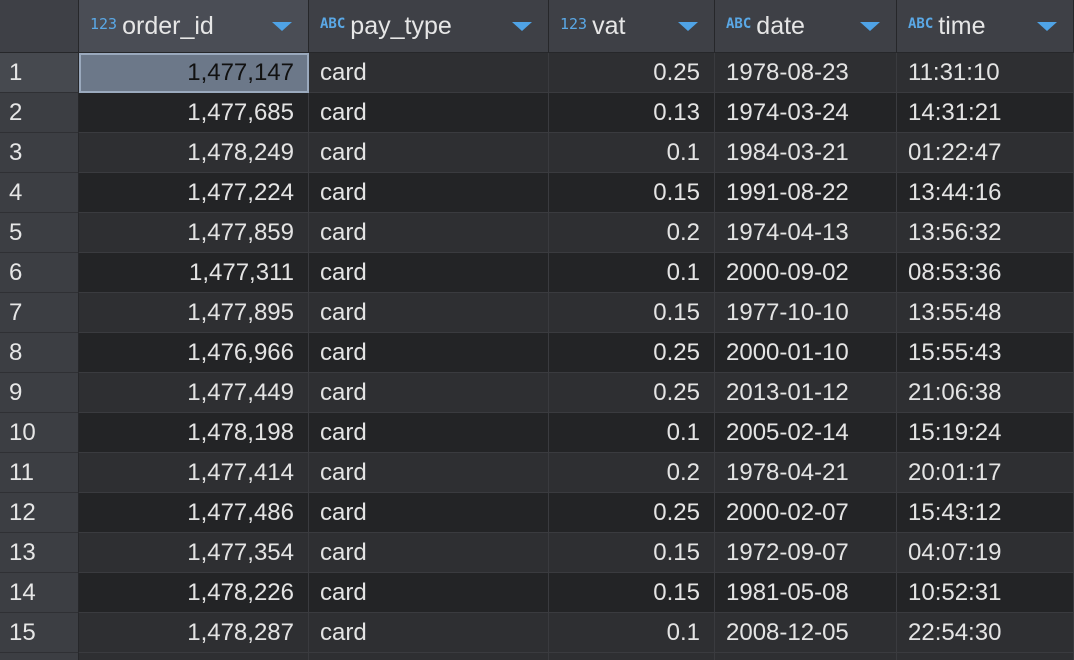 This screenshot has width=1074, height=660. Describe the element at coordinates (985, 473) in the screenshot. I see `table-cell-time: 20:01:17` at that location.